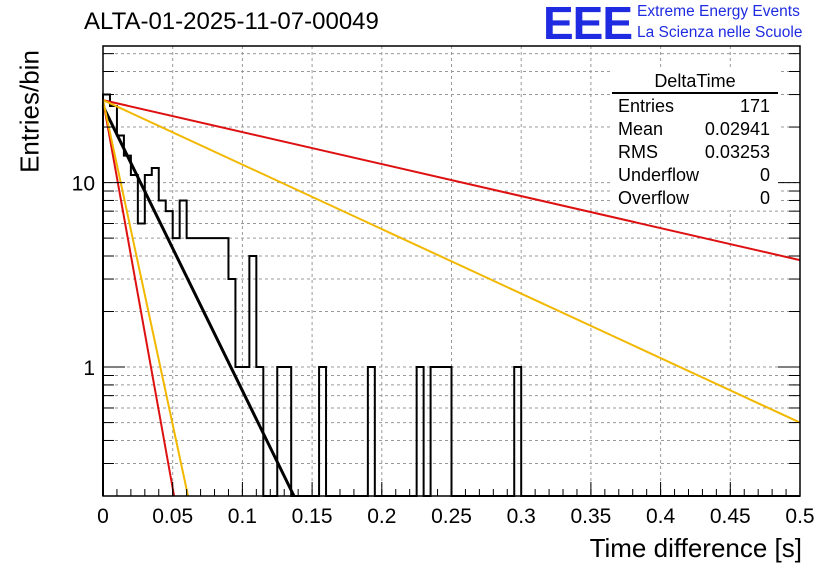 The height and width of the screenshot is (572, 836). What do you see at coordinates (83, 276) in the screenshot?
I see `y-tick-labels: 1 10` at bounding box center [83, 276].